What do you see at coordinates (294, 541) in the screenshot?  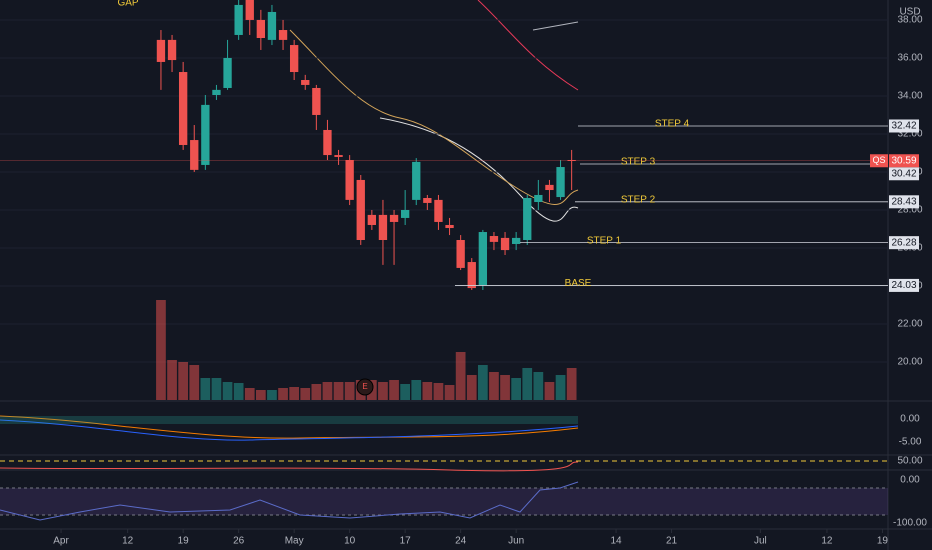 I see `x-tick-label: May` at bounding box center [294, 541].